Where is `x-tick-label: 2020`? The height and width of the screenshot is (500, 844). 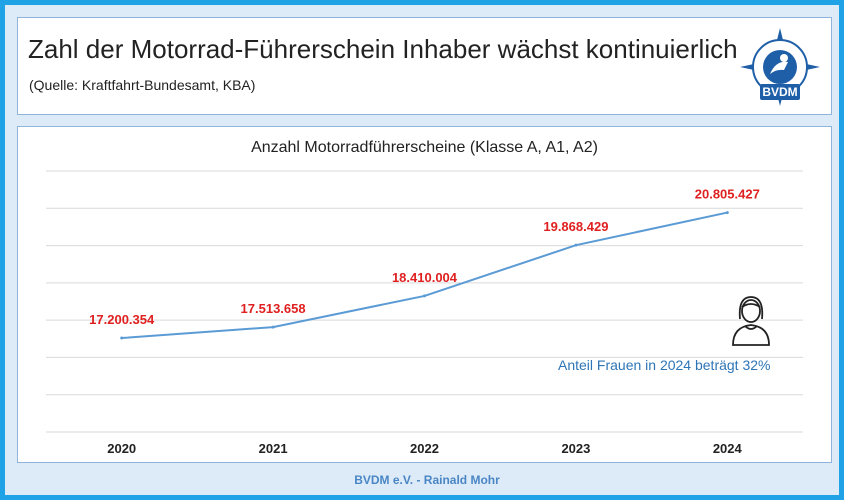
x-tick-label: 2020 is located at coordinates (121, 448).